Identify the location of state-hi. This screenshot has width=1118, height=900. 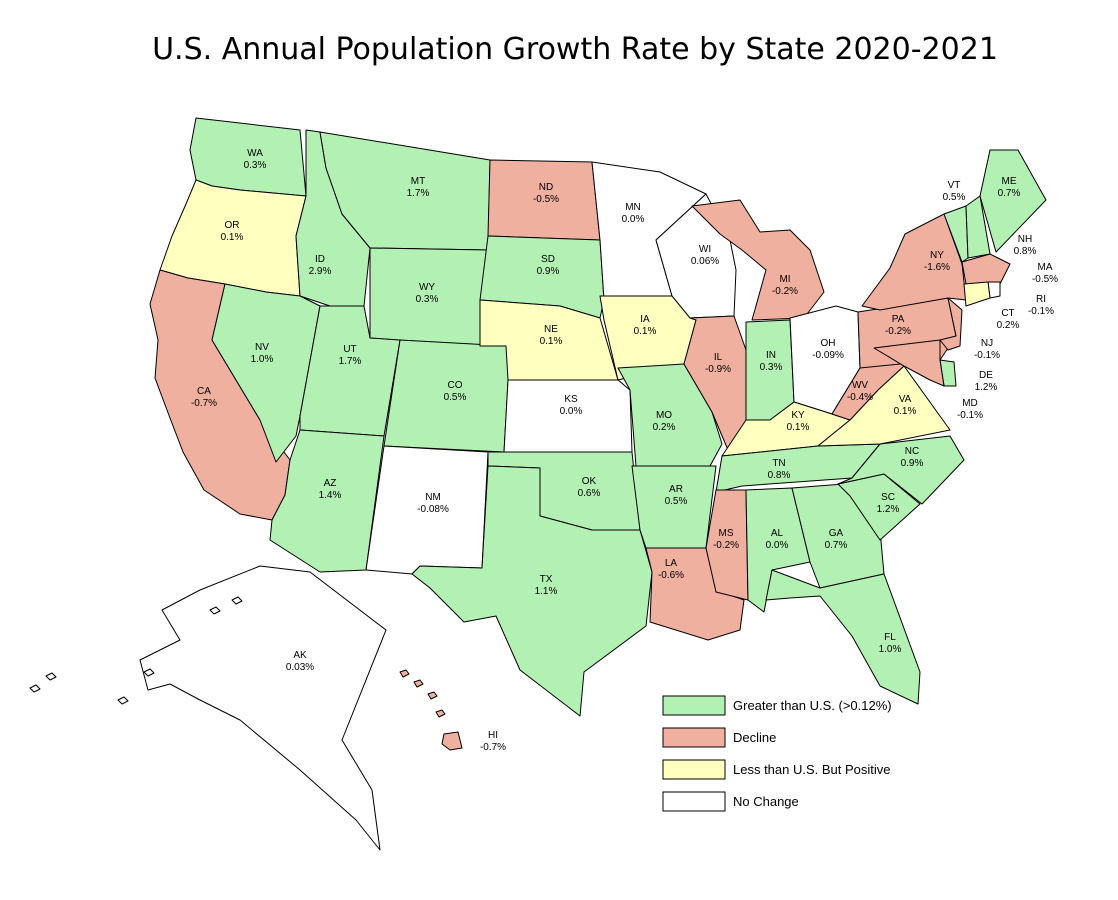
(452, 741).